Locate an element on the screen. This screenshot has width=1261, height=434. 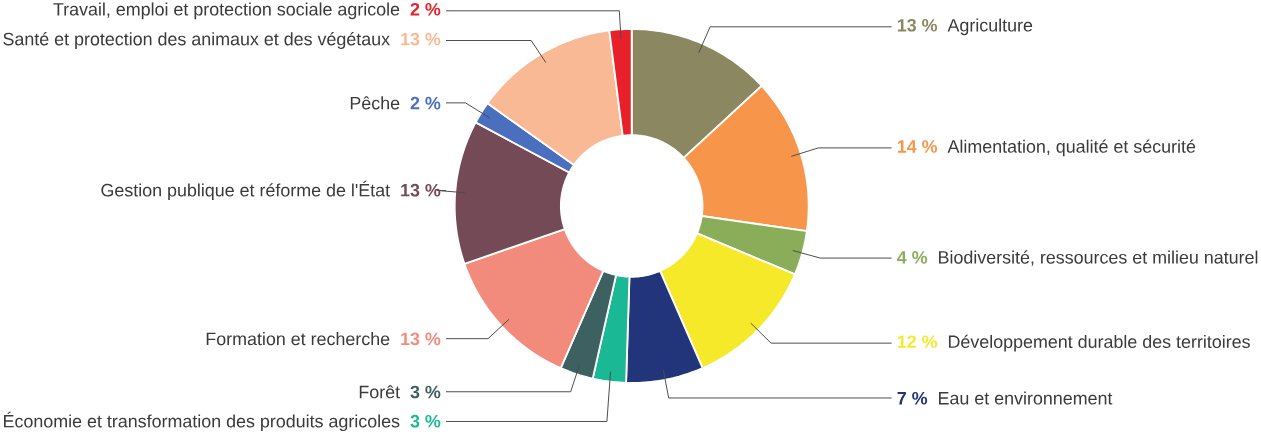
slice-label: Agriculture is located at coordinates (990, 27).